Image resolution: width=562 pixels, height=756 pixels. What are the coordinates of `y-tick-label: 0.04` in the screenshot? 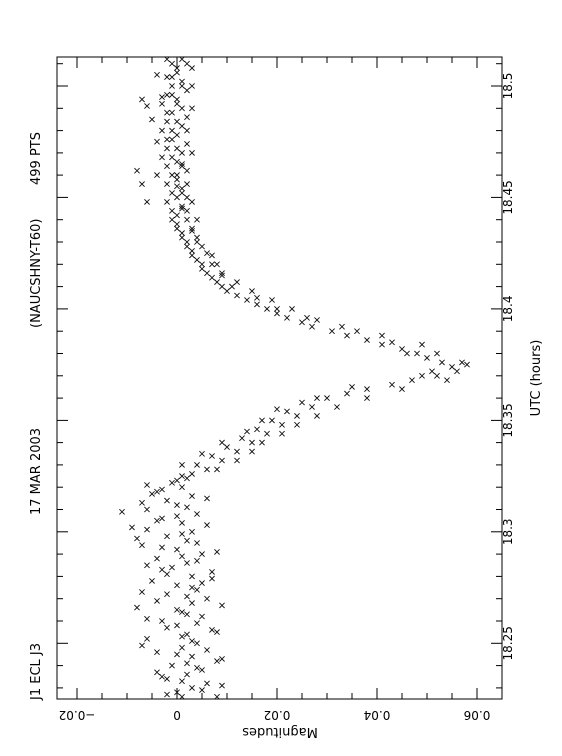 It's located at (377, 715).